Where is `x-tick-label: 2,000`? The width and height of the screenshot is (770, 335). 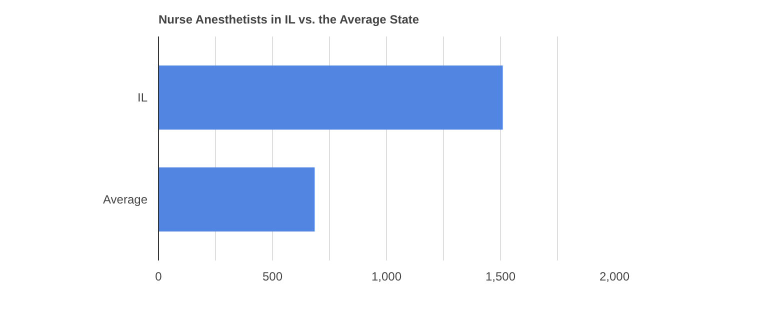 x-tick-label: 2,000 is located at coordinates (614, 277).